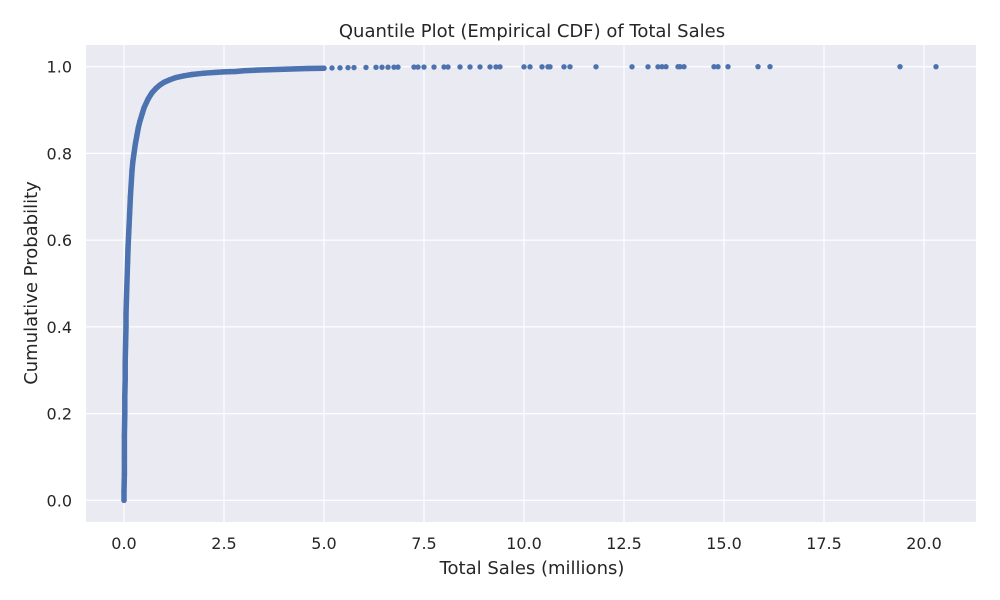 Image resolution: width=1000 pixels, height=600 pixels. I want to click on x-tick-label: 10.0, so click(524, 543).